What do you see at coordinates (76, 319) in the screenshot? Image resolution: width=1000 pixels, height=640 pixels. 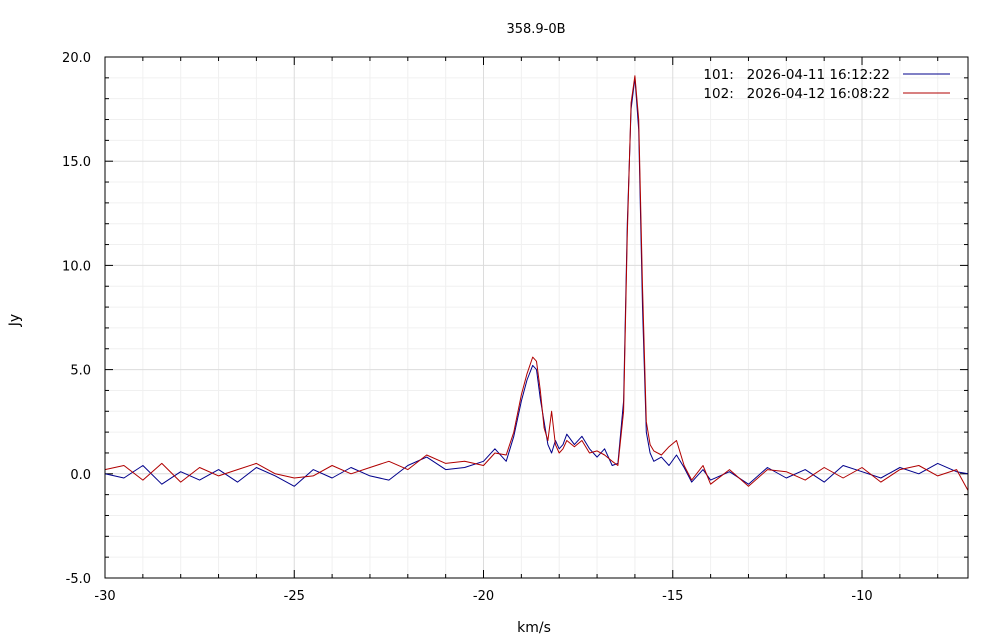 I see `y-tick-labels: -5.0 0.0 5.0 10.0 15.0 20.0` at bounding box center [76, 319].